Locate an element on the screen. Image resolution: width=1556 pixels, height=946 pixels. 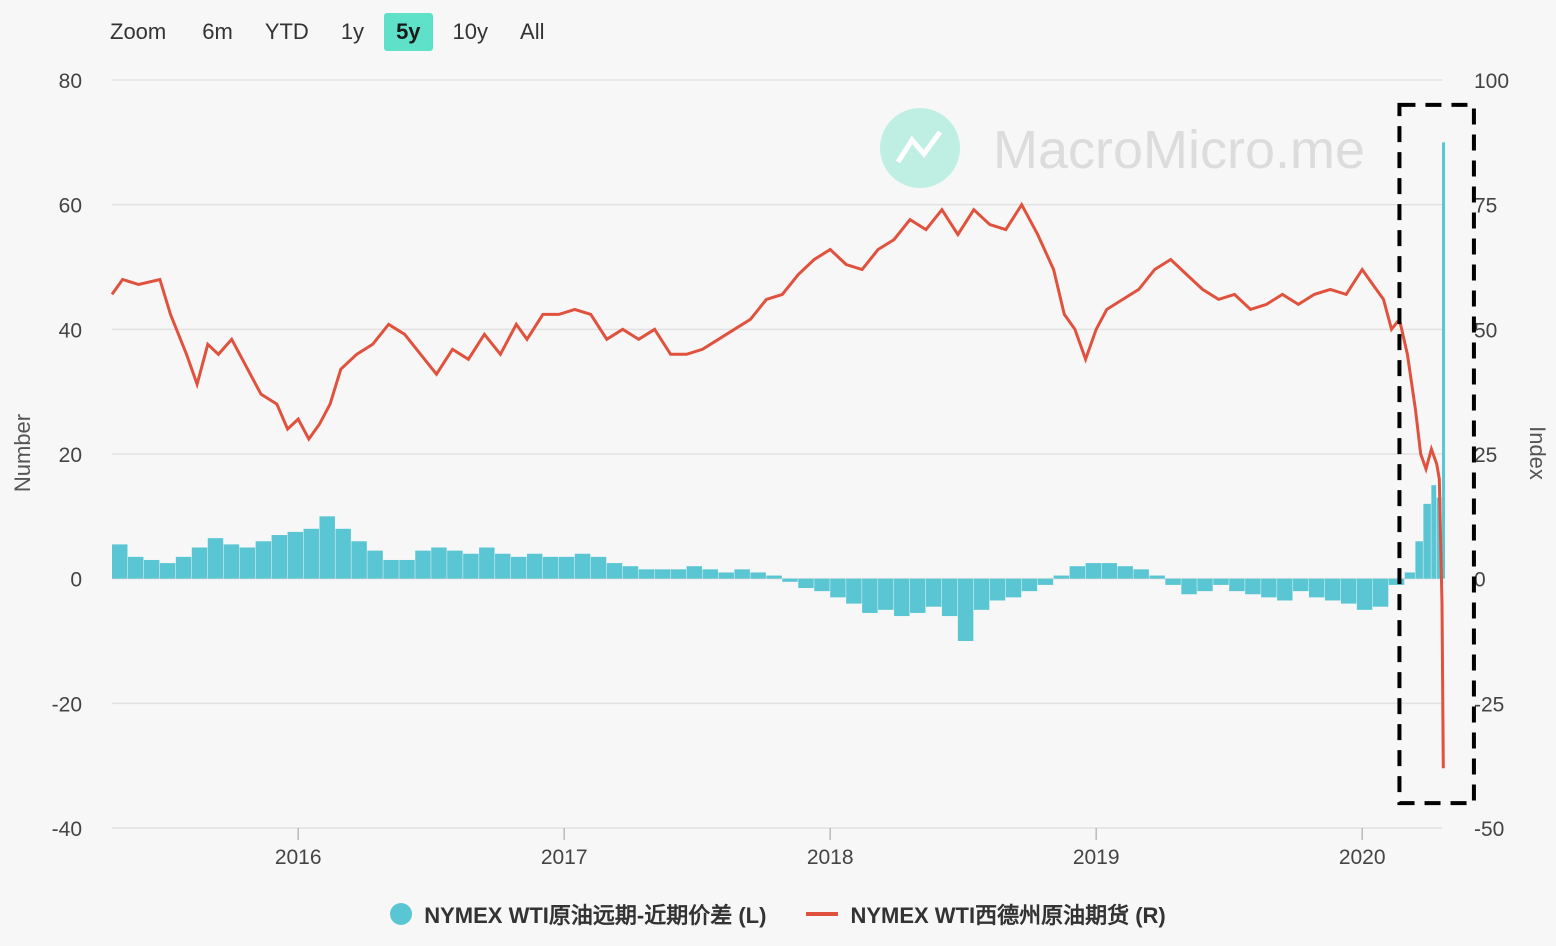
x-tick-label: 2020 is located at coordinates (1362, 857).